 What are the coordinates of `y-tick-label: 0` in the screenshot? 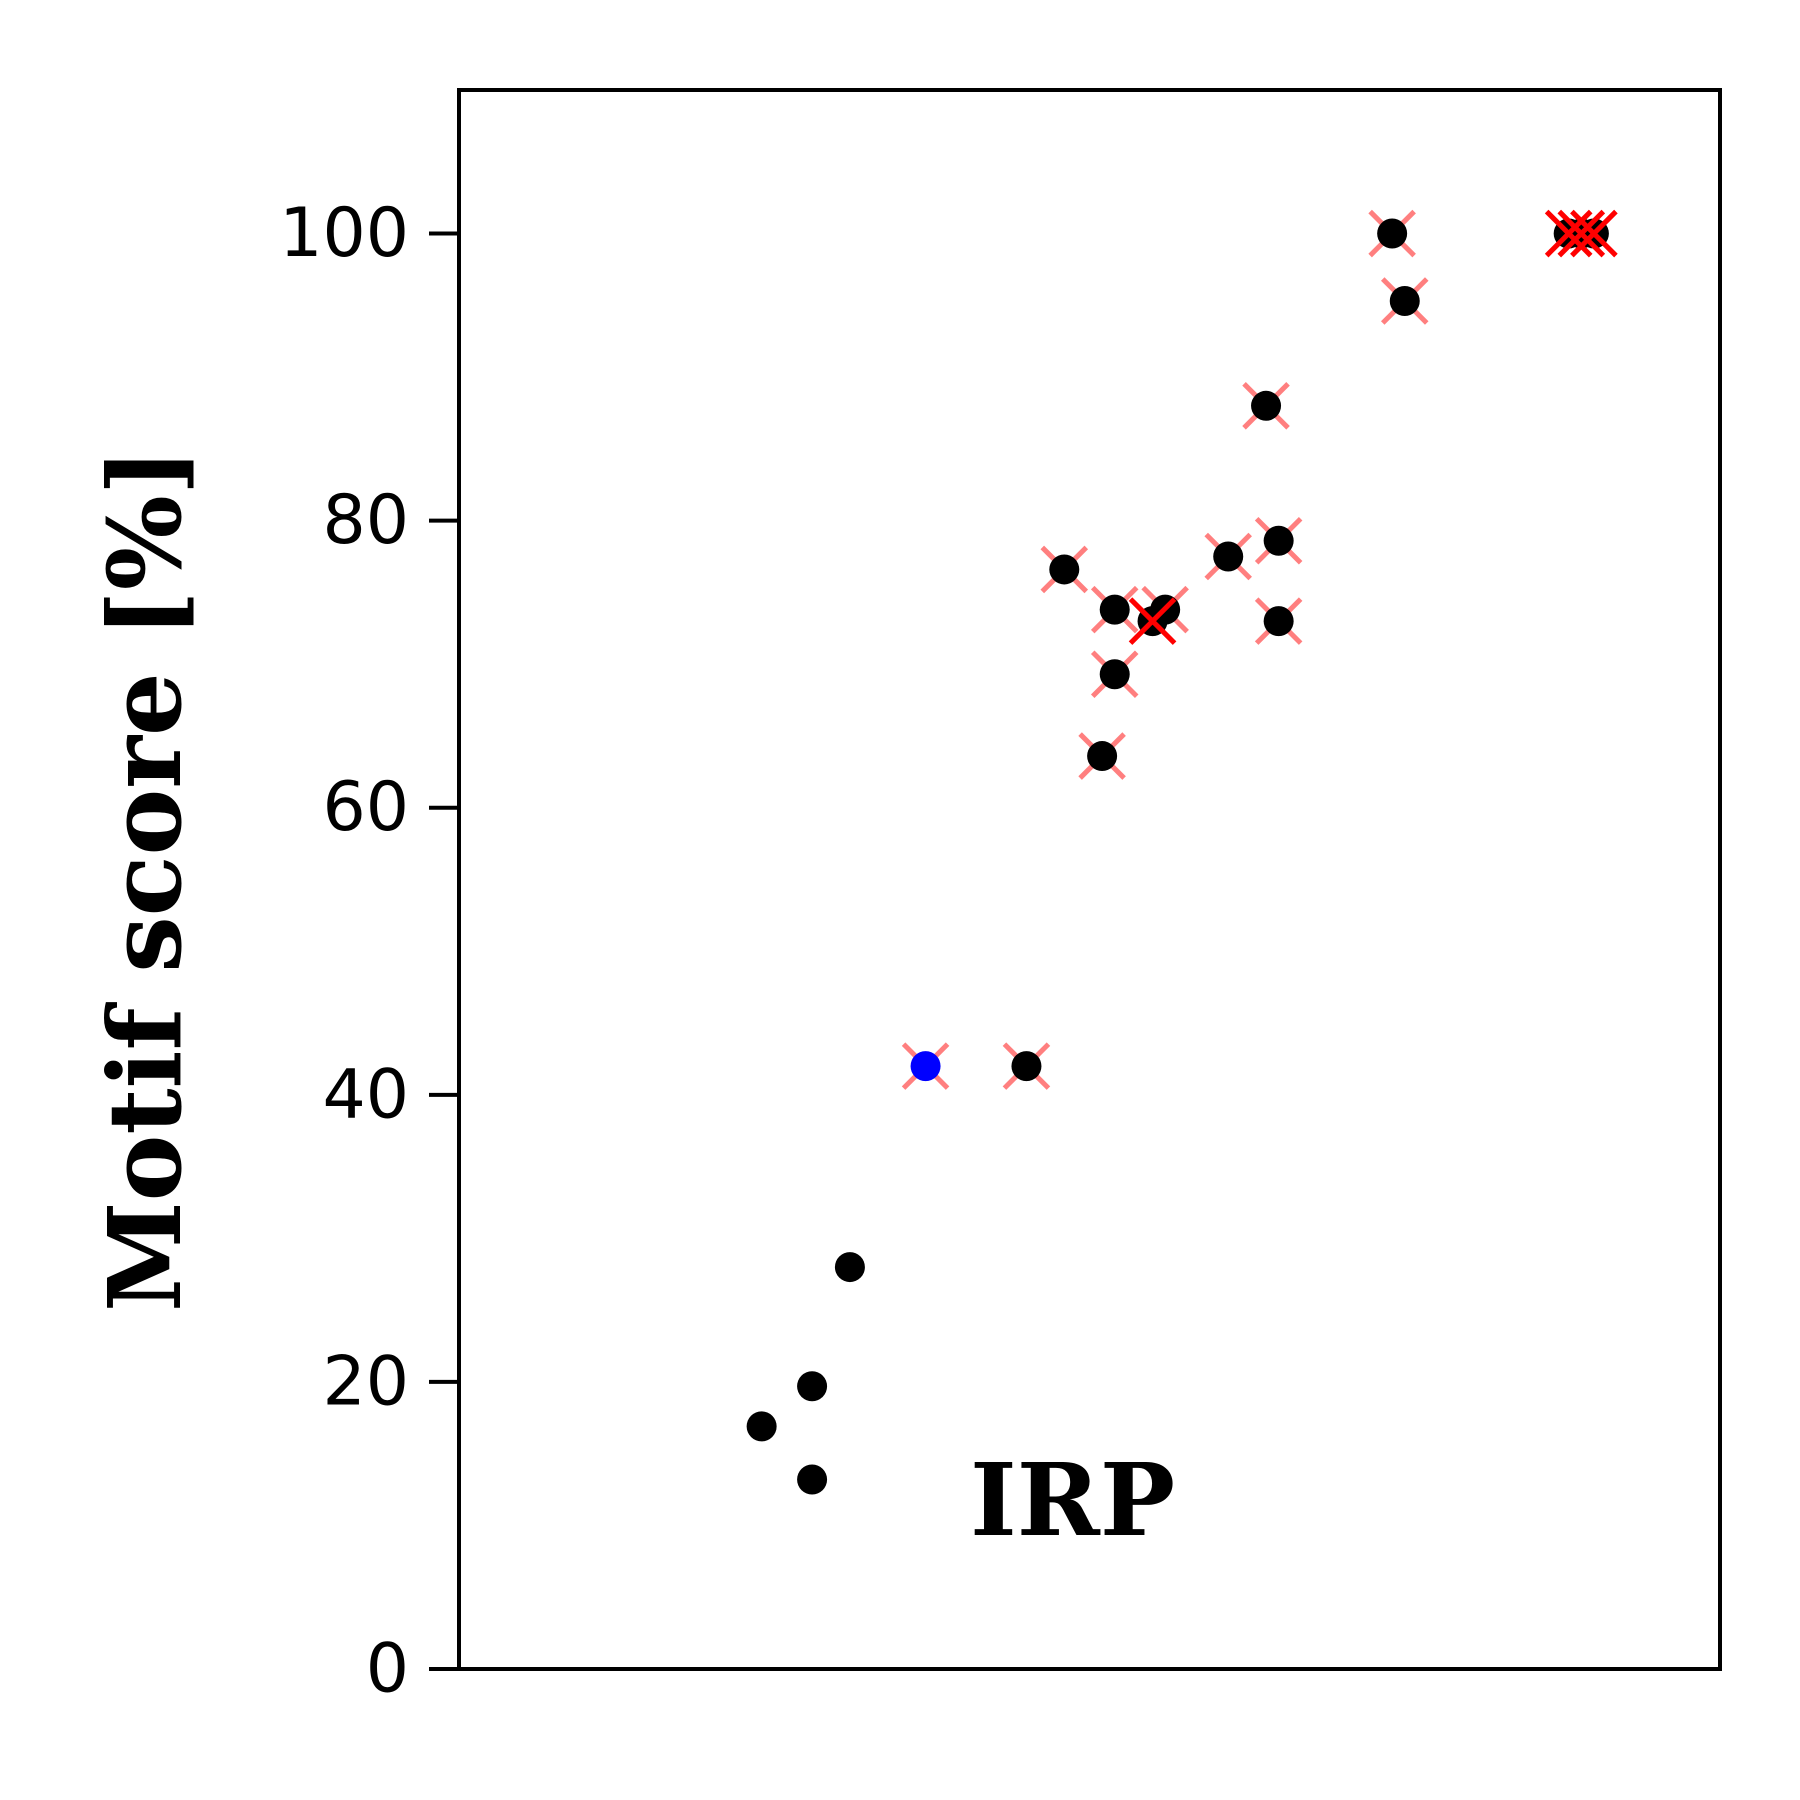 It's located at (387, 1669).